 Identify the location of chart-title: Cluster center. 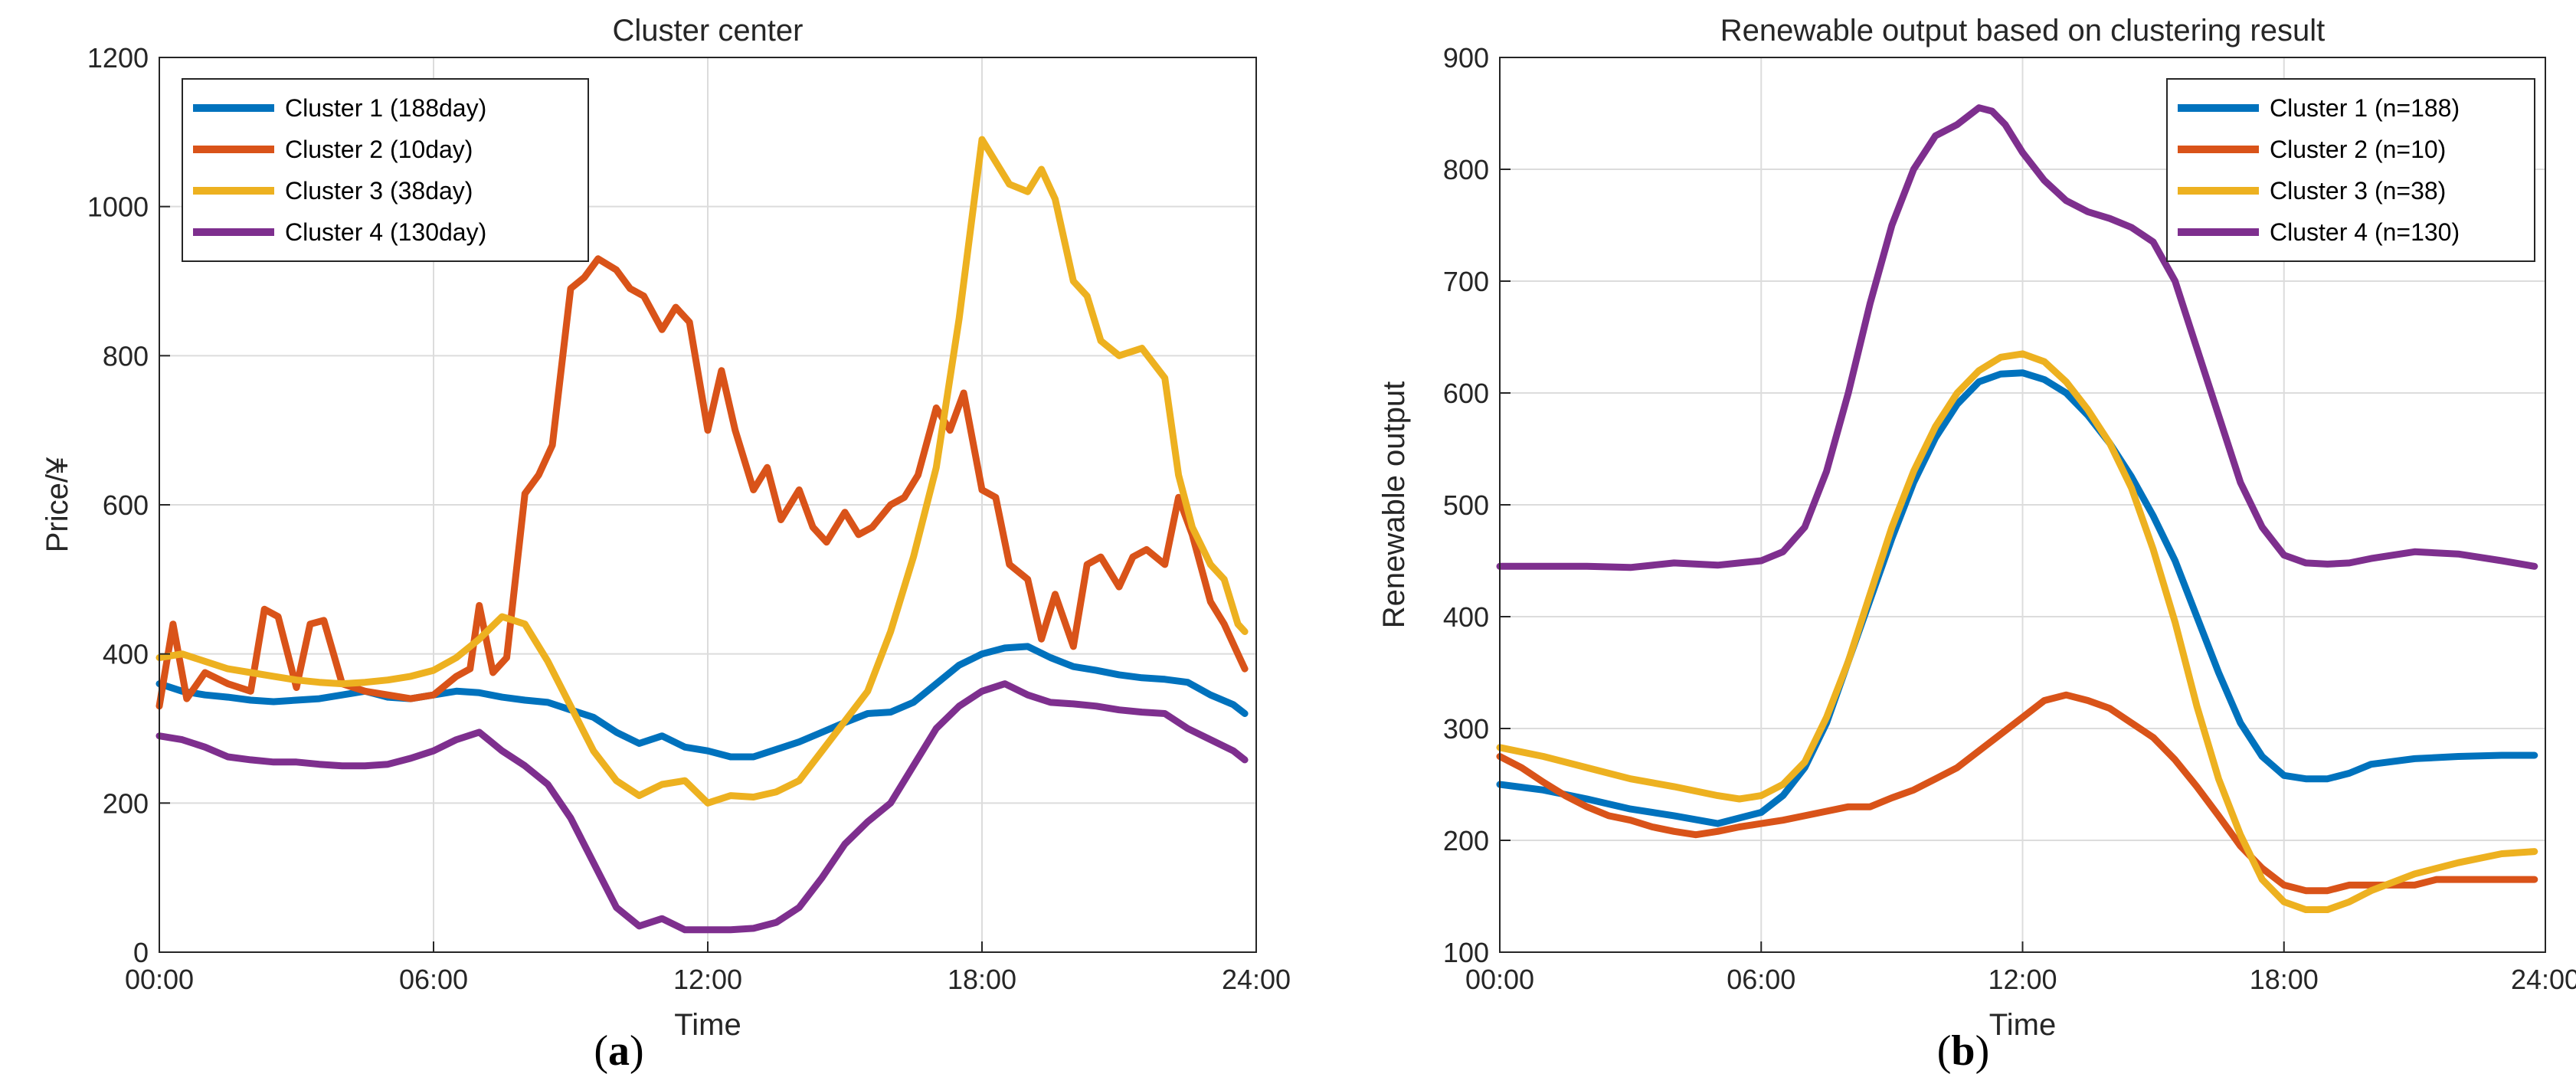
(708, 30).